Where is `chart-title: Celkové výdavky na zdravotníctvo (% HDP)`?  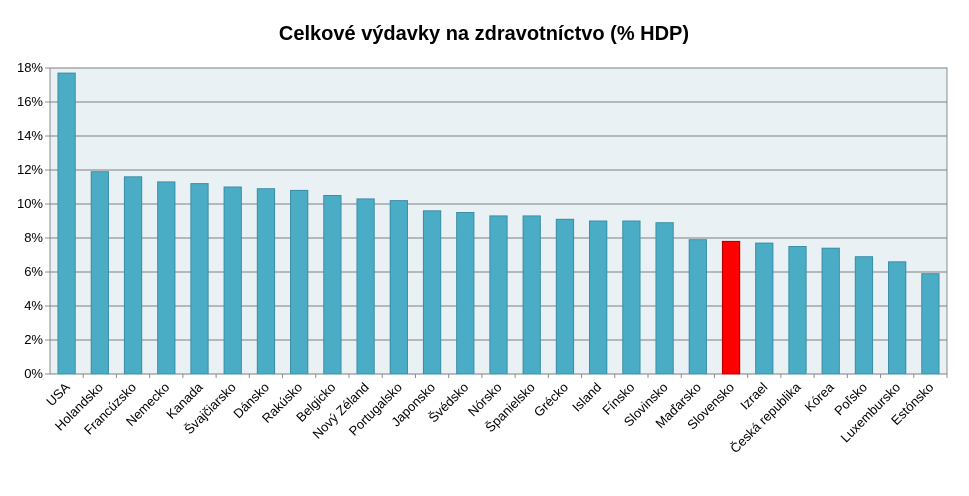 chart-title: Celkové výdavky na zdravotníctvo (% HDP) is located at coordinates (484, 34).